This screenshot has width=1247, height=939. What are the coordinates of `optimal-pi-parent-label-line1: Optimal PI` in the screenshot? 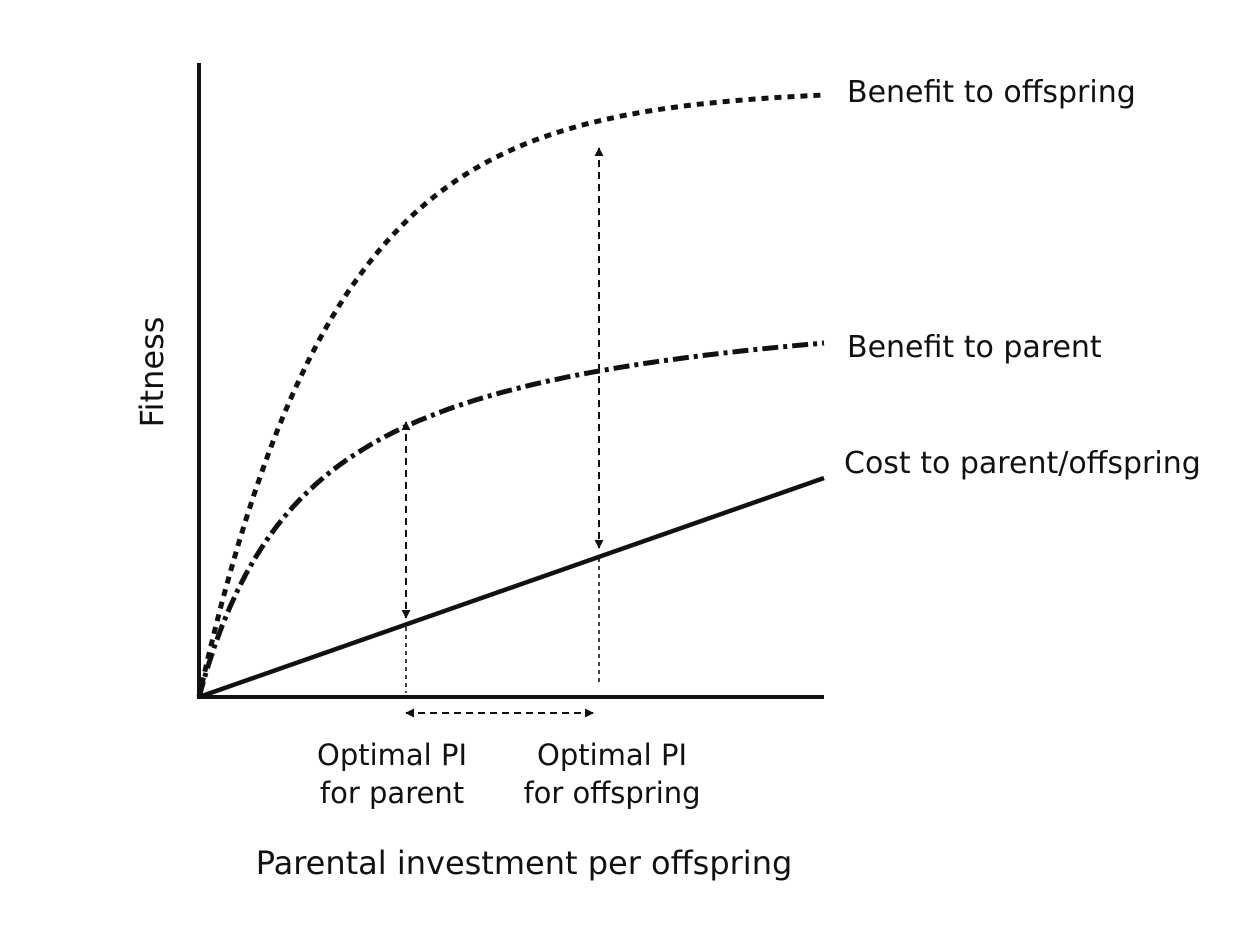 It's located at (392, 755).